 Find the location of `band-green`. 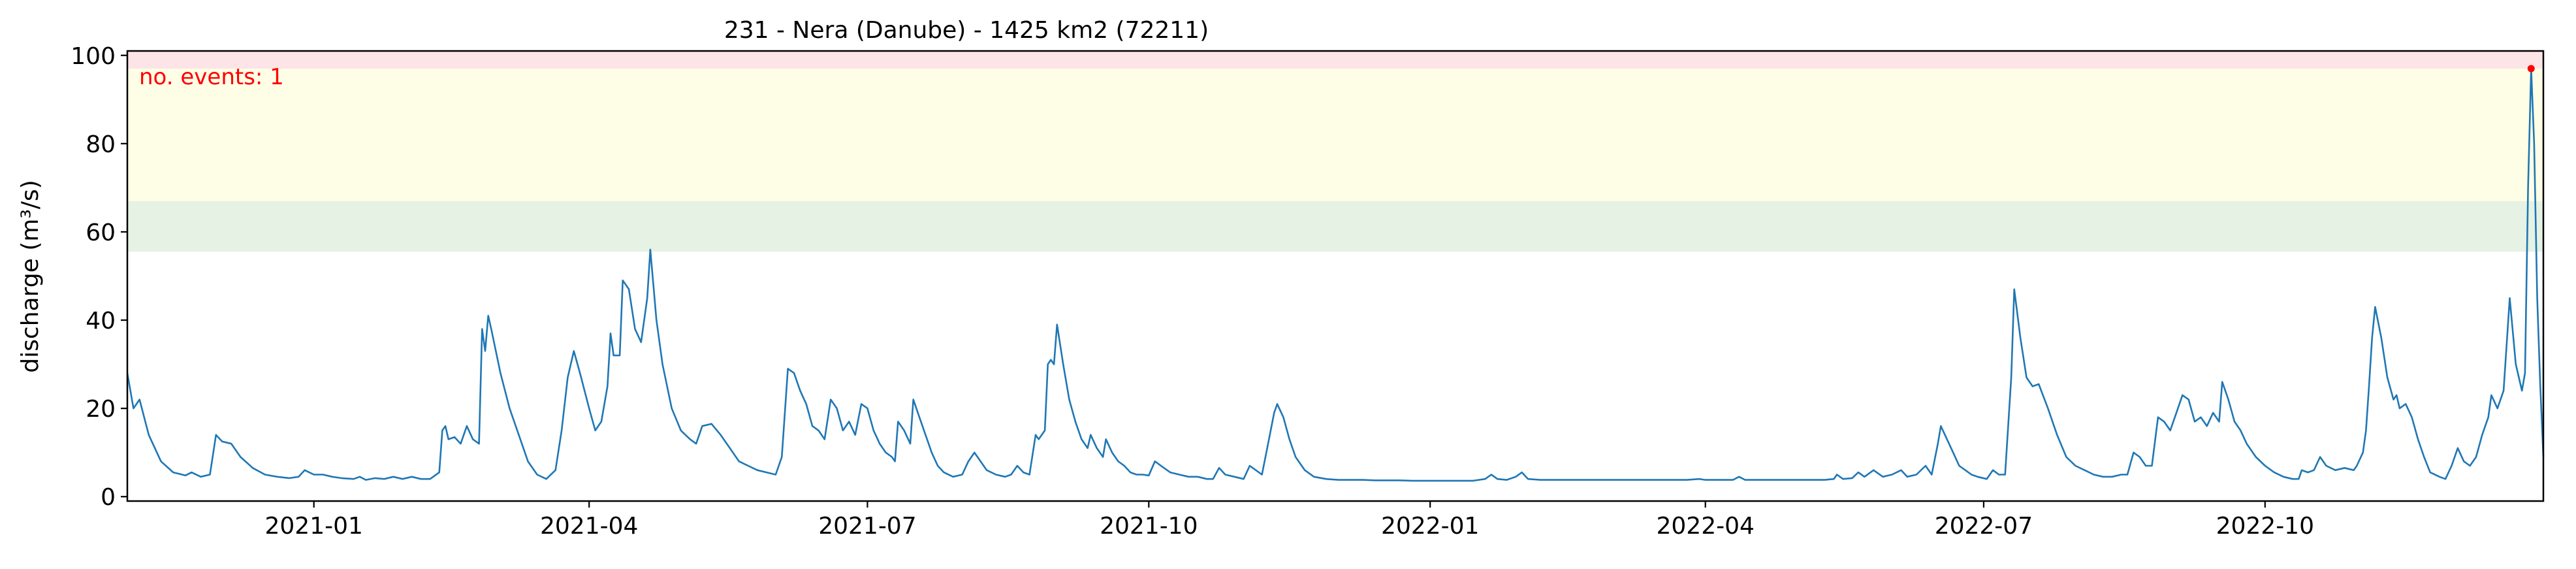

band-green is located at coordinates (1335, 226).